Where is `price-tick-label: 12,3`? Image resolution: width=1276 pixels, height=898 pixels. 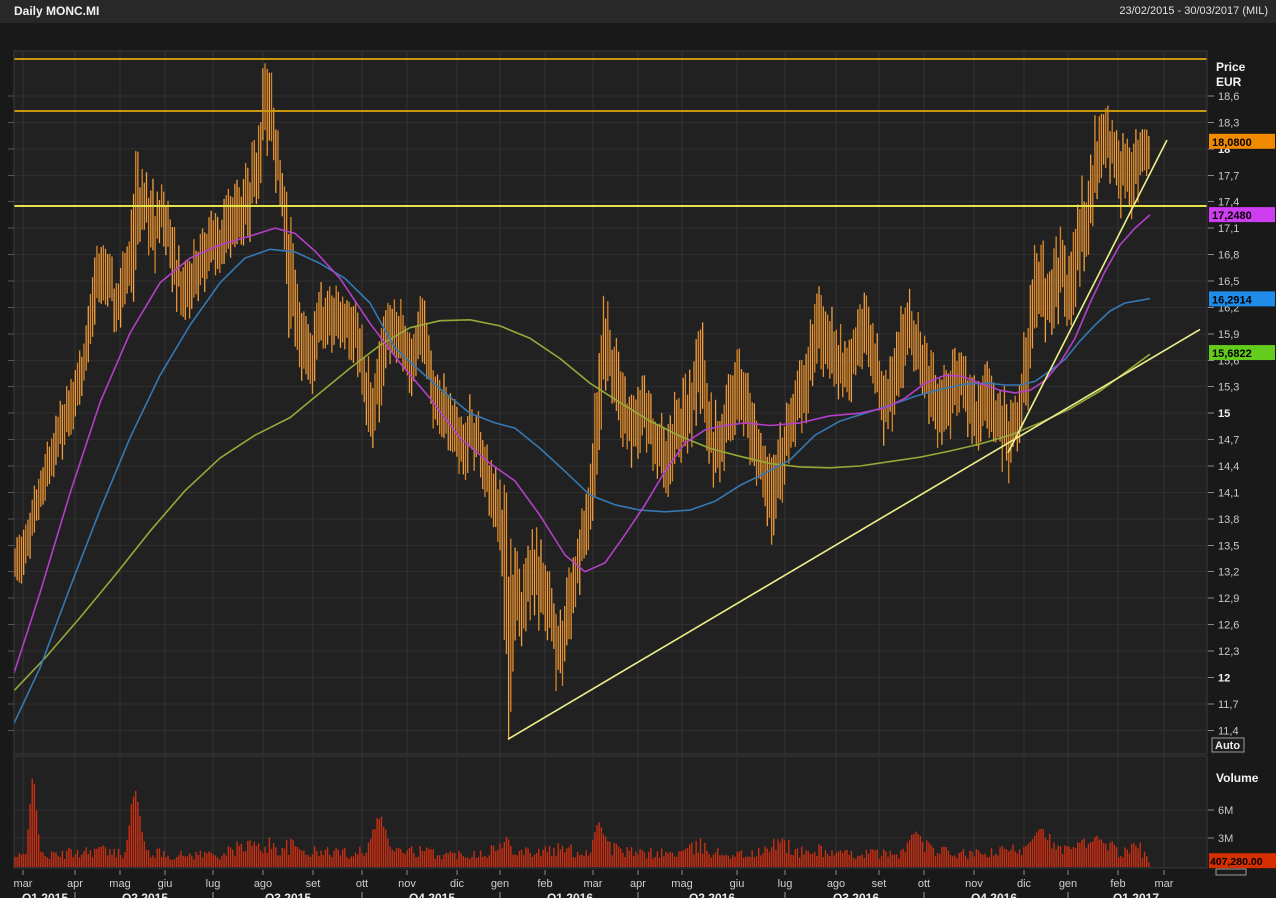
price-tick-label: 12,3 is located at coordinates (1228, 652).